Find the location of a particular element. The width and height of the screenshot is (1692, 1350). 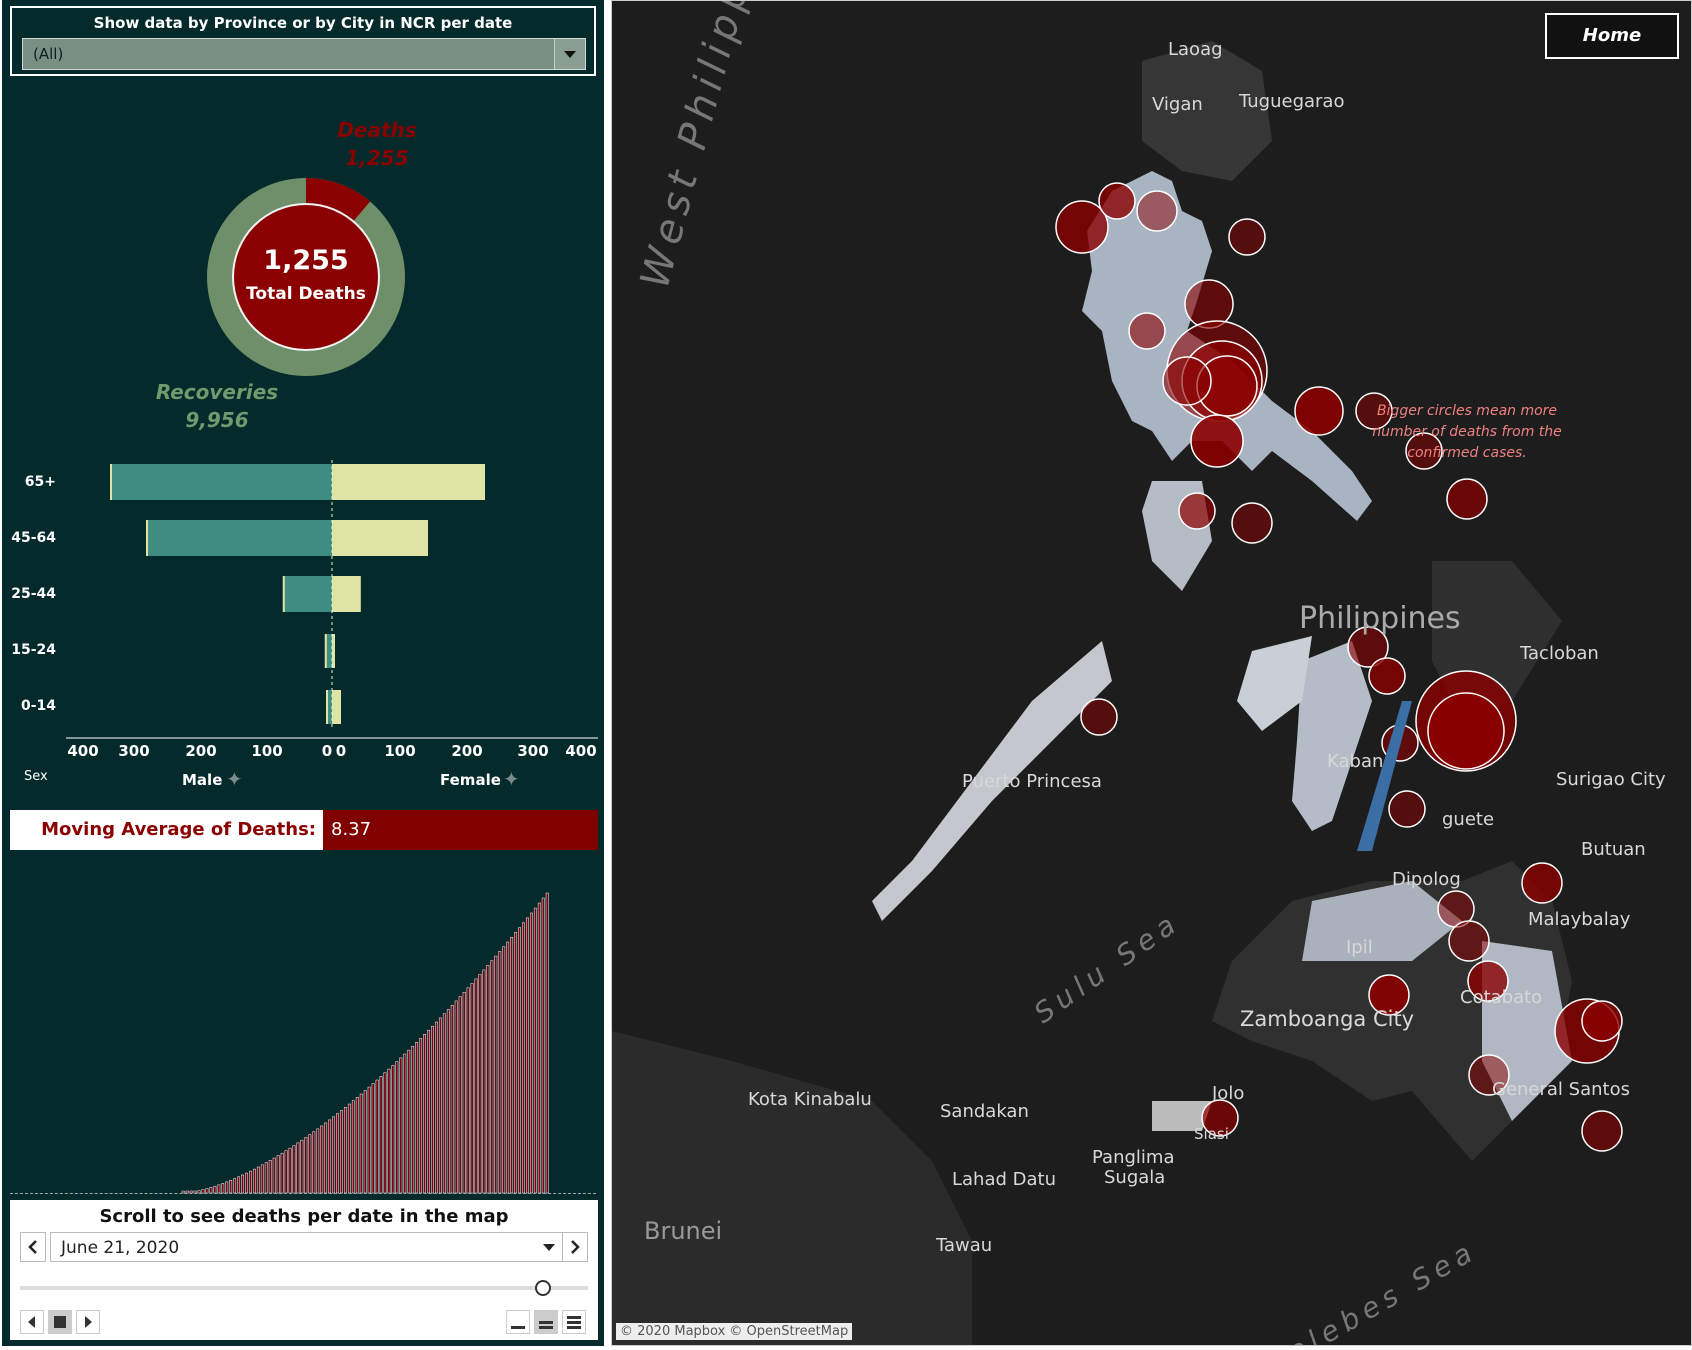

city-label: Kota Kinabalu is located at coordinates (810, 1099).